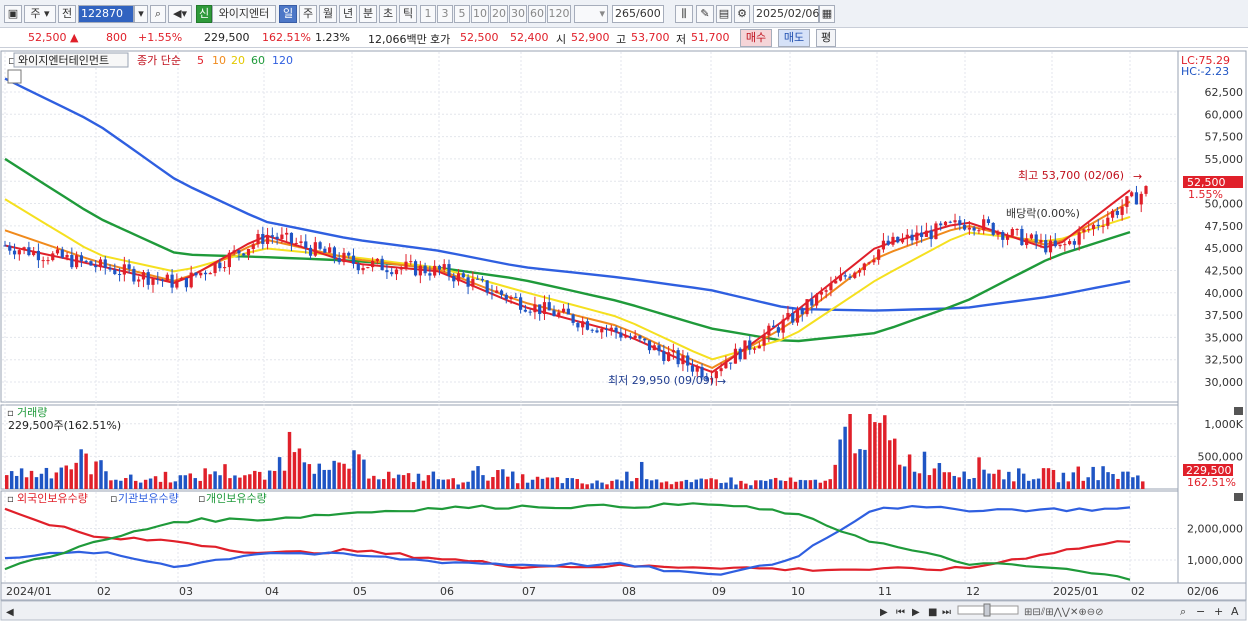 This screenshot has width=1248, height=624. What do you see at coordinates (106, 14) in the screenshot?
I see `stock-code-input: 122870` at bounding box center [106, 14].